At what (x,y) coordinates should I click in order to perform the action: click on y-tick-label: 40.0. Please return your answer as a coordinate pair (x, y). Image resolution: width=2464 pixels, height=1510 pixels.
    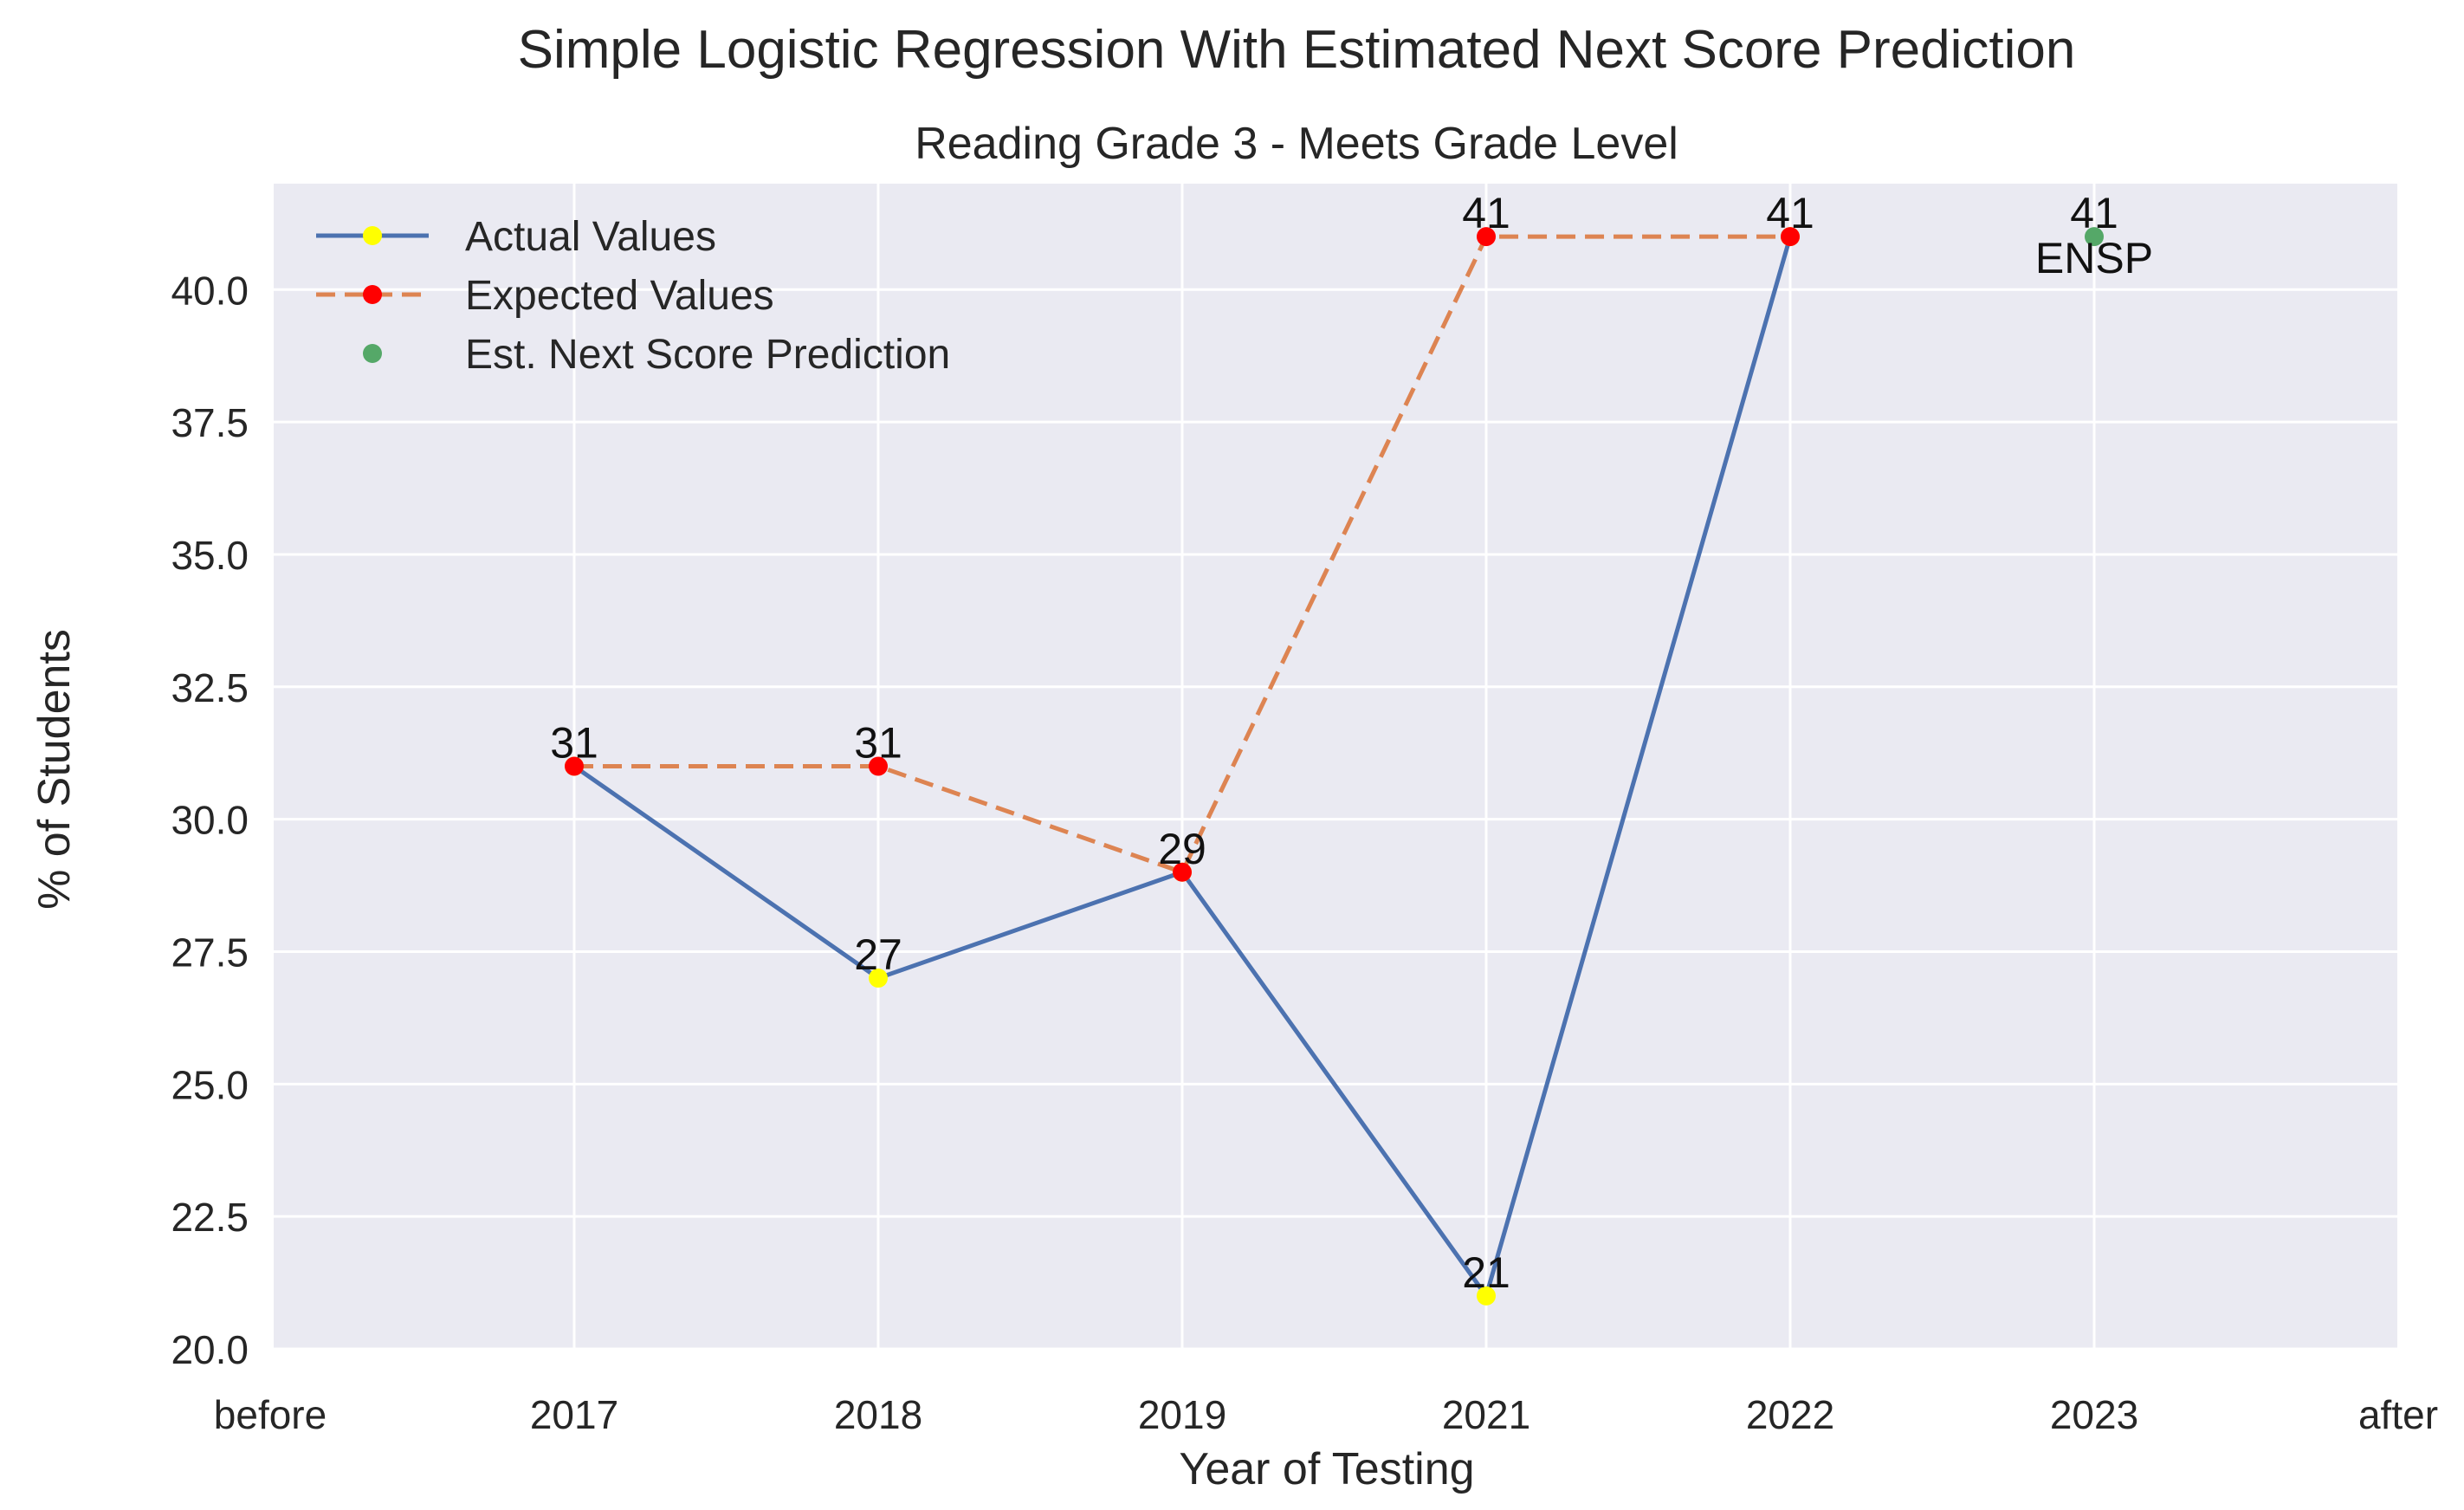
    Looking at the image, I should click on (210, 290).